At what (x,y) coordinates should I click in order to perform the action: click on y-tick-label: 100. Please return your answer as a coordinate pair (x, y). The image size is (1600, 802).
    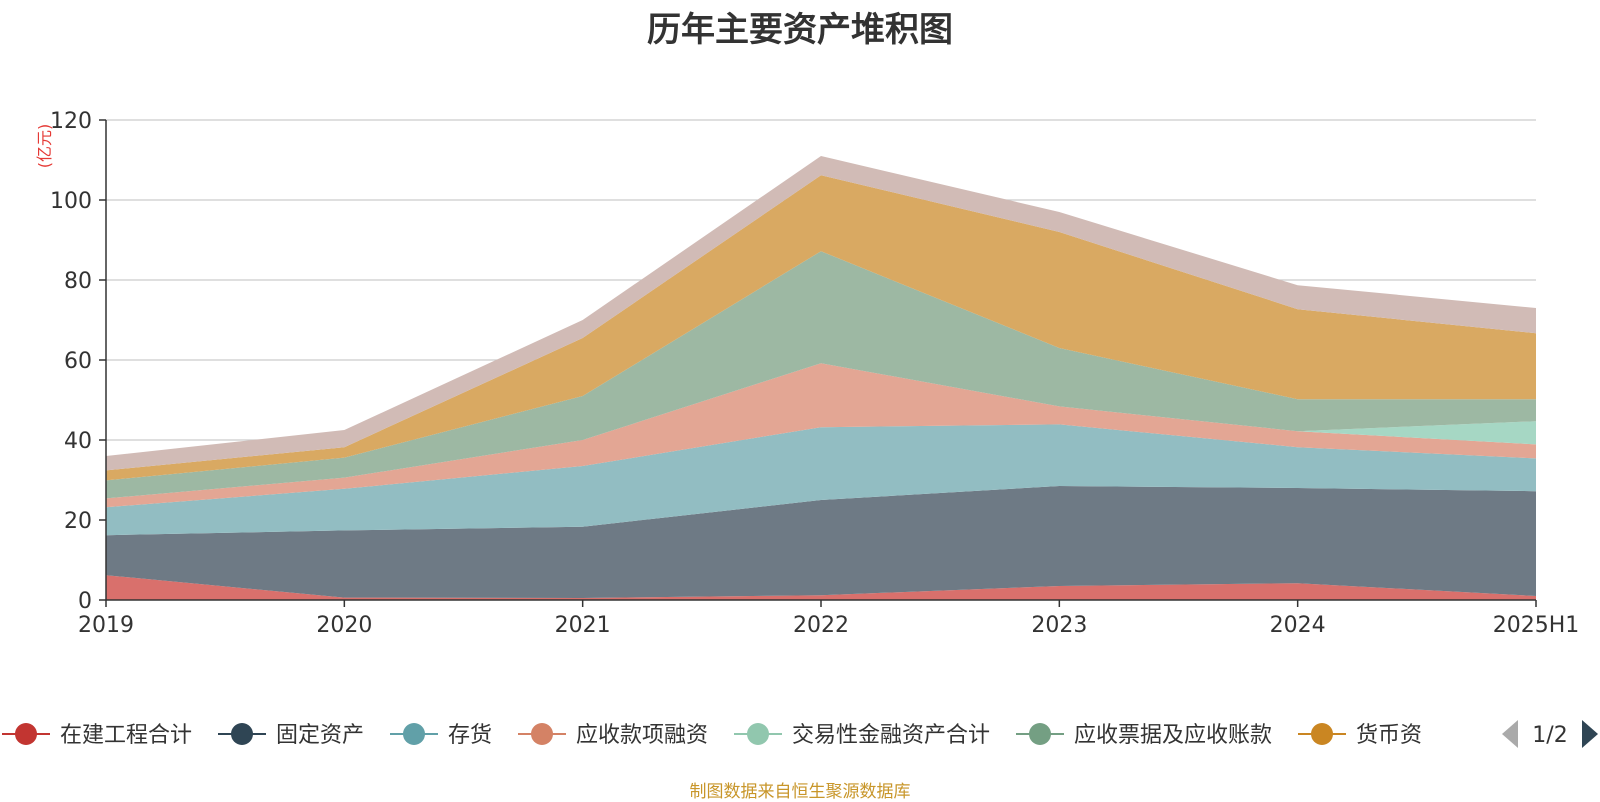
    Looking at the image, I should click on (71, 201).